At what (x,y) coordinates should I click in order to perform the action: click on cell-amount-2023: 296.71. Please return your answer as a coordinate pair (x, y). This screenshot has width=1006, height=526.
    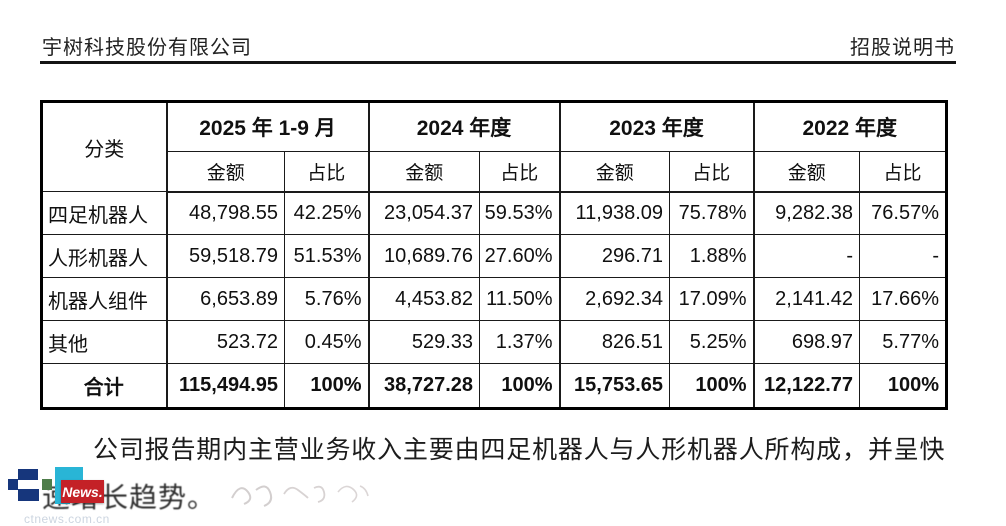
    Looking at the image, I should click on (614, 256).